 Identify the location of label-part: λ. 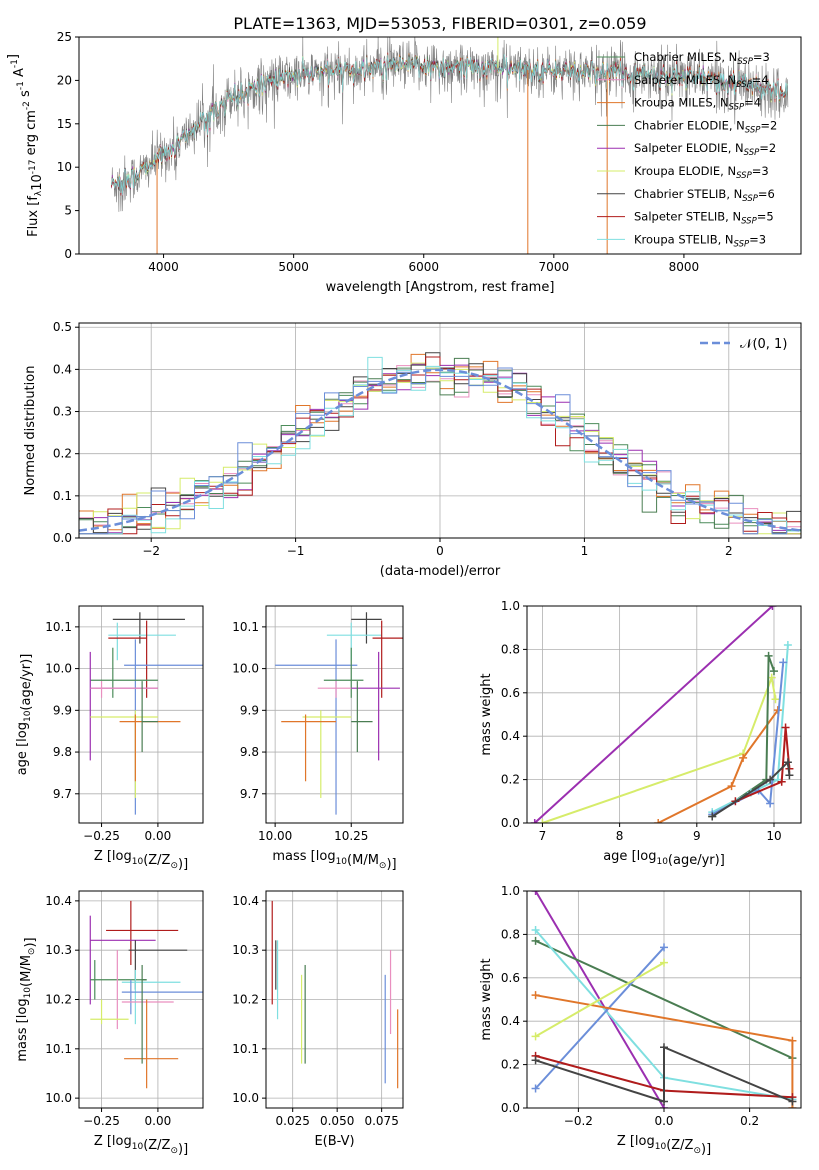
(39, 193).